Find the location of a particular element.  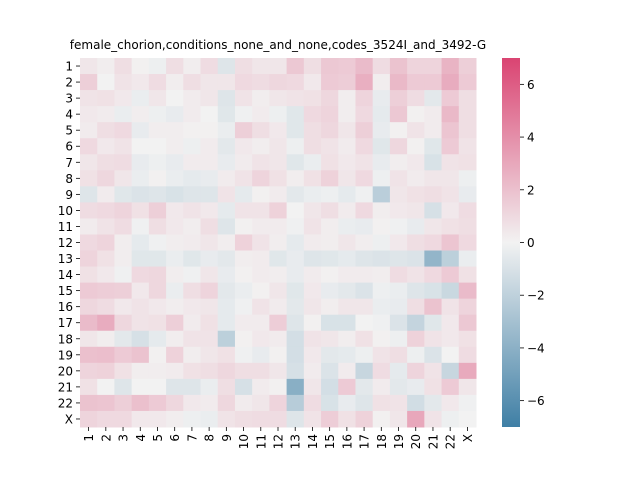

y-tick-label: 22 is located at coordinates (65, 403).